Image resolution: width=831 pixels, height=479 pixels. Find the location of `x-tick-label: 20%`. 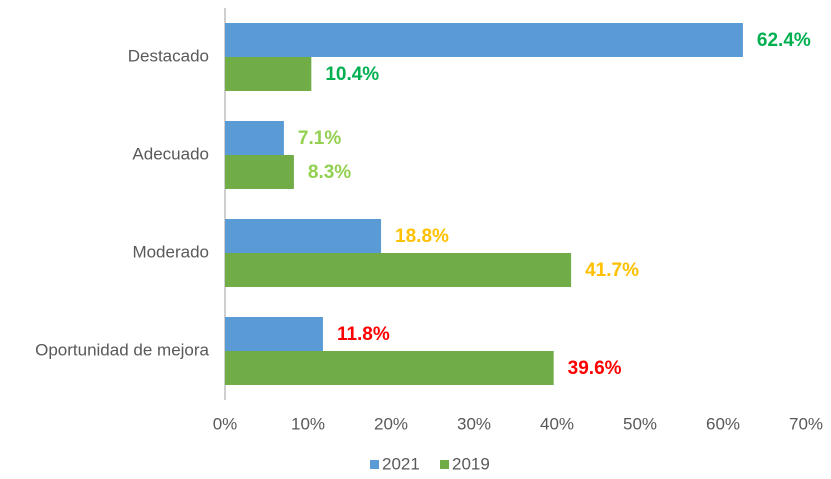

x-tick-label: 20% is located at coordinates (391, 423).